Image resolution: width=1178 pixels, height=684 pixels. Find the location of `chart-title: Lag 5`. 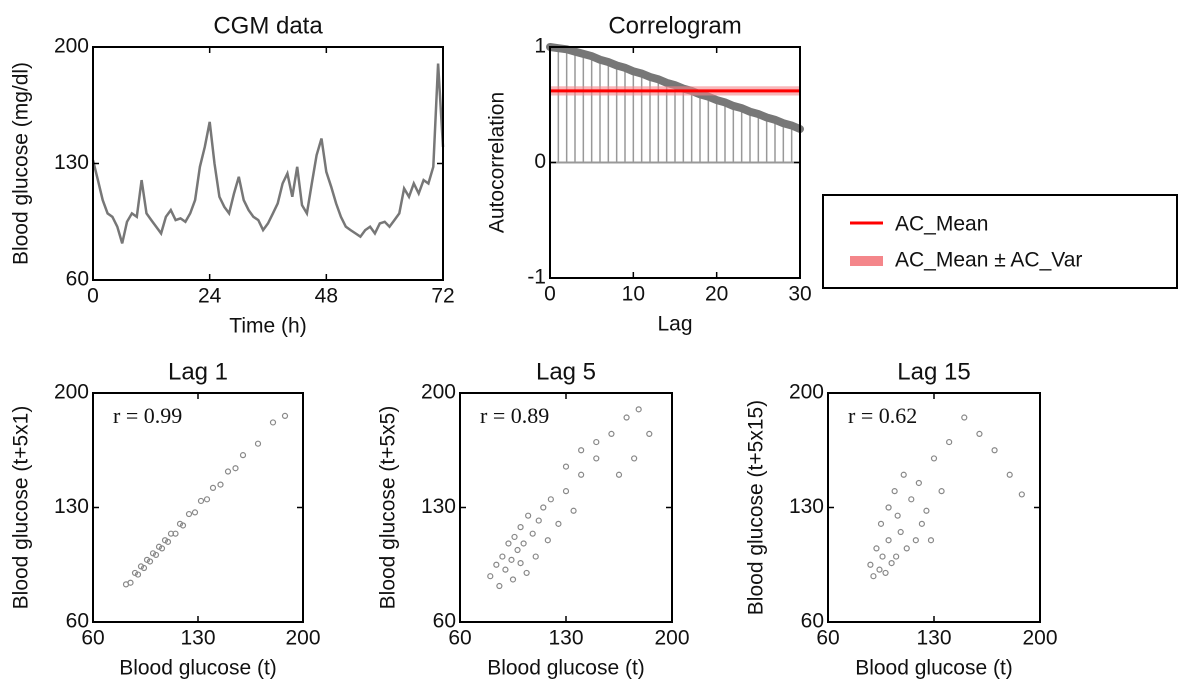

chart-title: Lag 5 is located at coordinates (566, 371).